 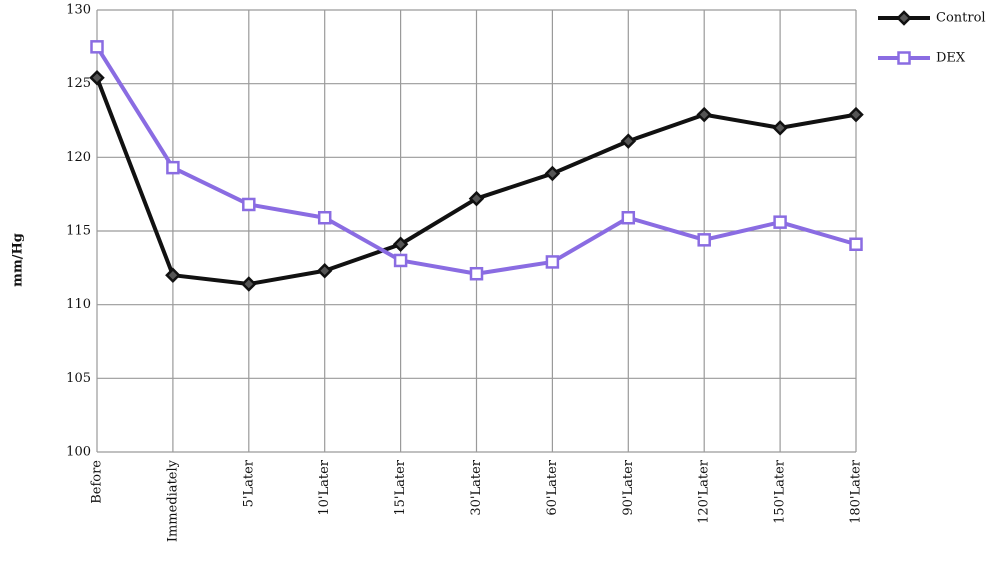 I want to click on legend-label: Control, so click(x=961, y=18).